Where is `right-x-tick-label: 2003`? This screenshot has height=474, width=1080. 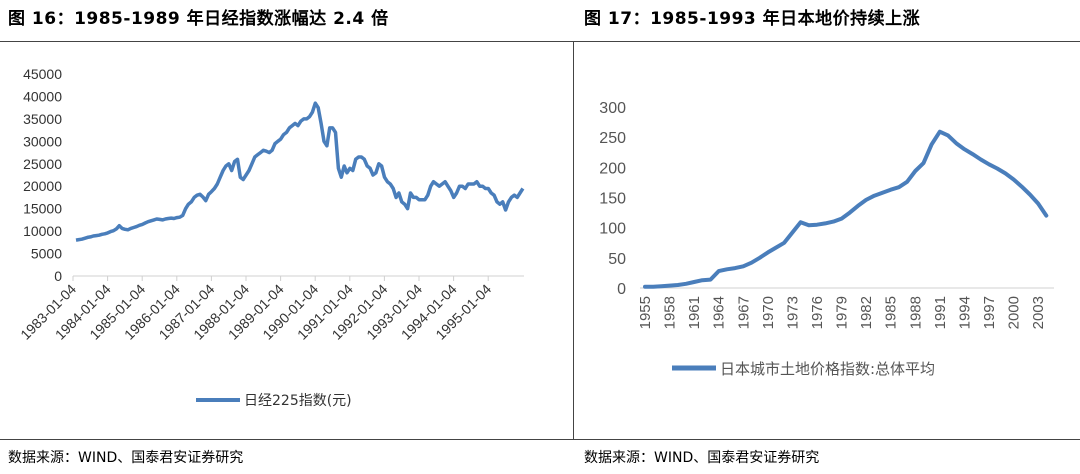
right-x-tick-label: 2003 is located at coordinates (1038, 312).